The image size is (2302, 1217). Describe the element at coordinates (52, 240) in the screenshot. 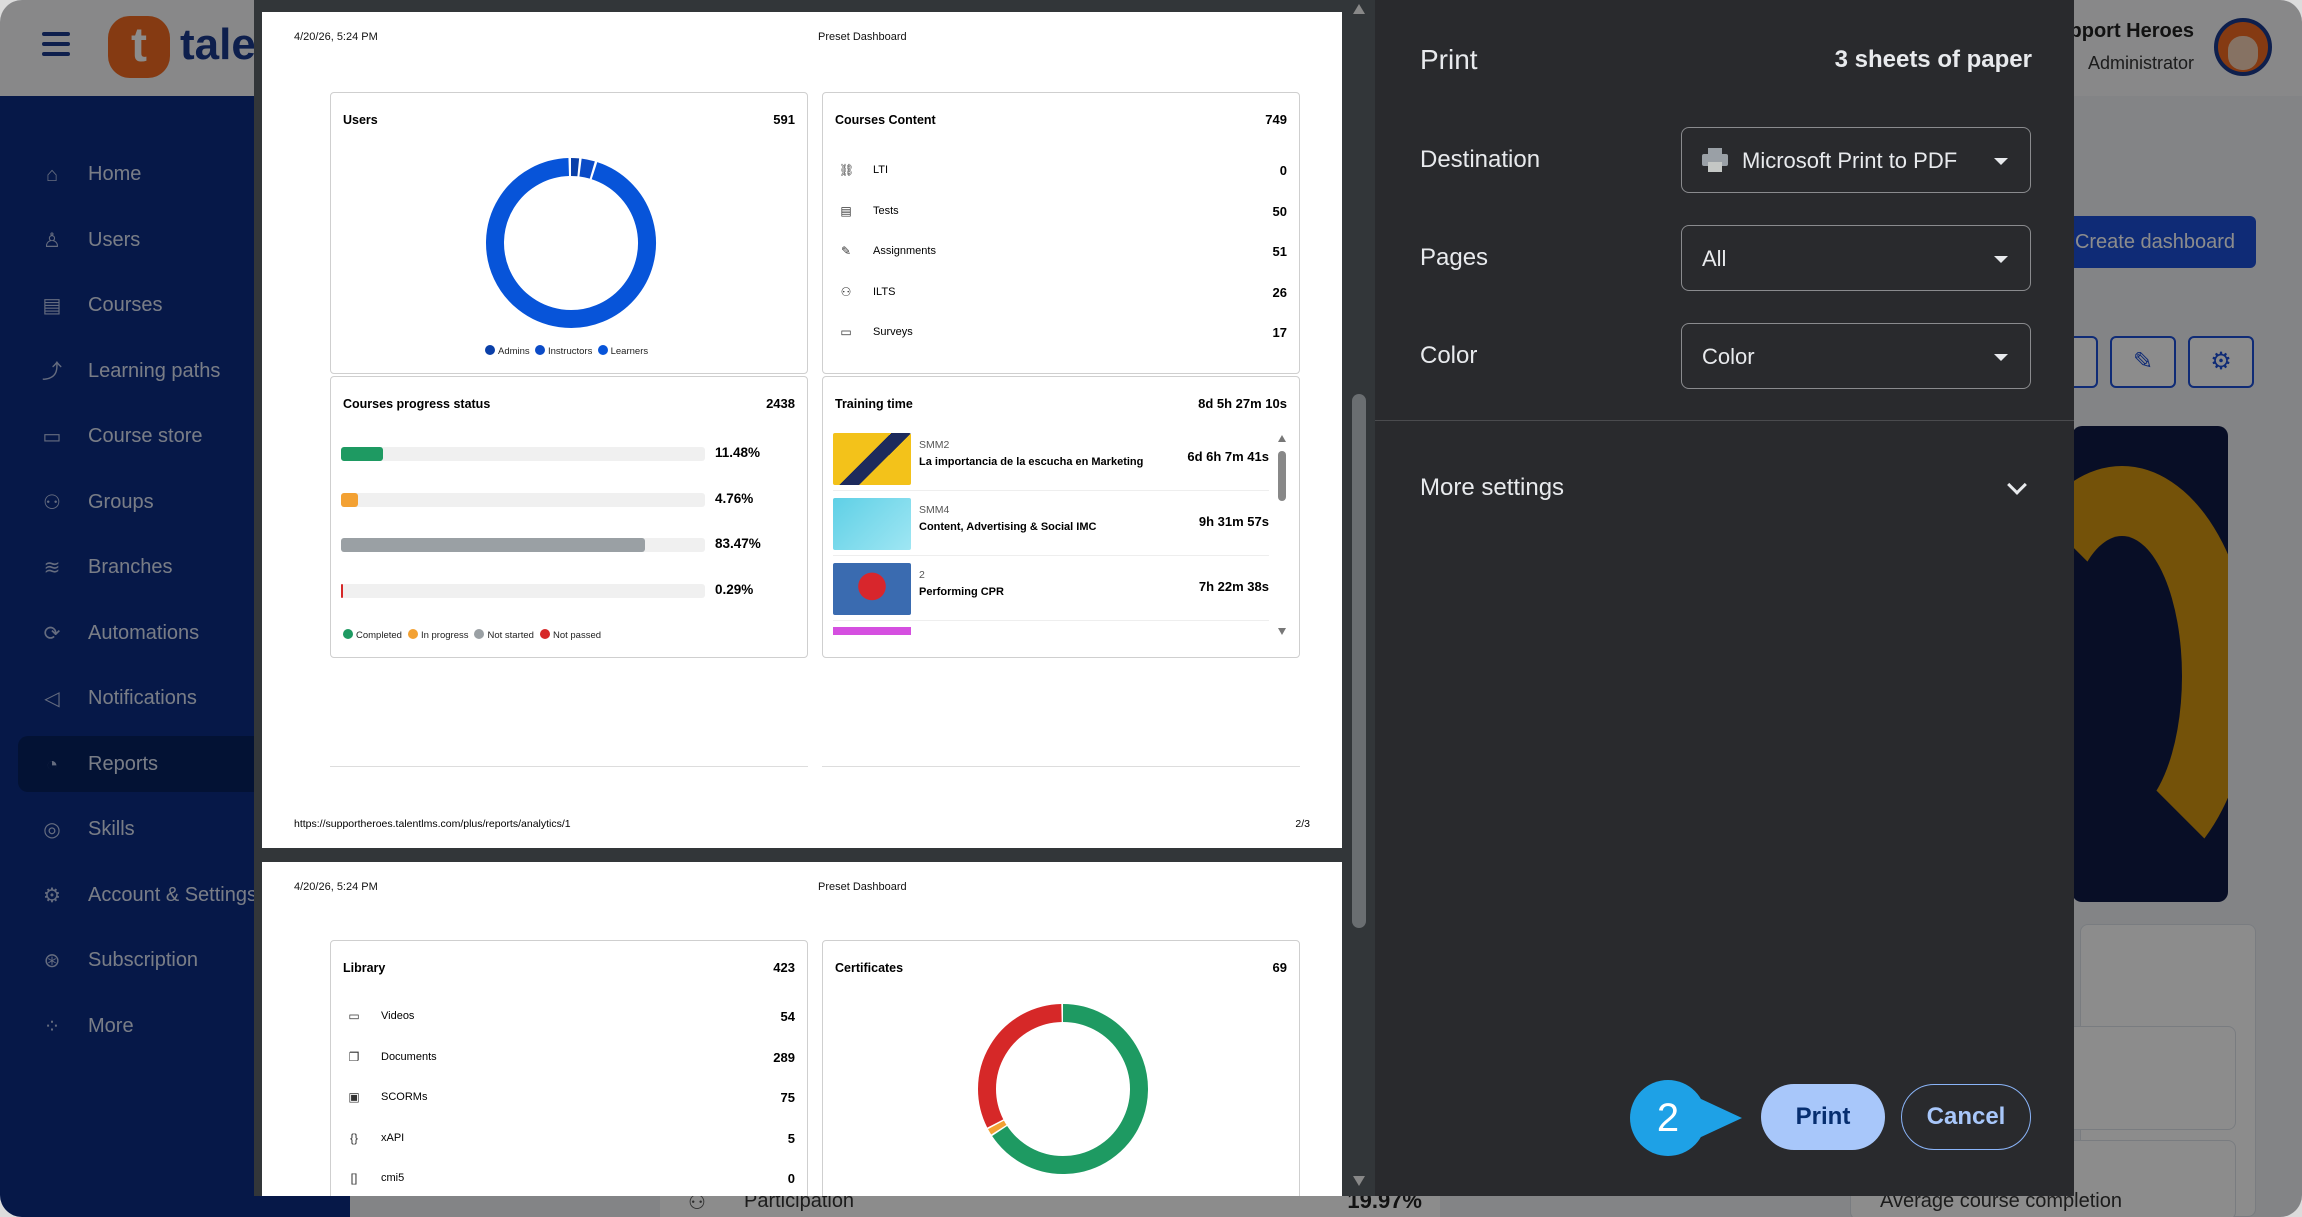

I see `user-icon: ♙` at that location.